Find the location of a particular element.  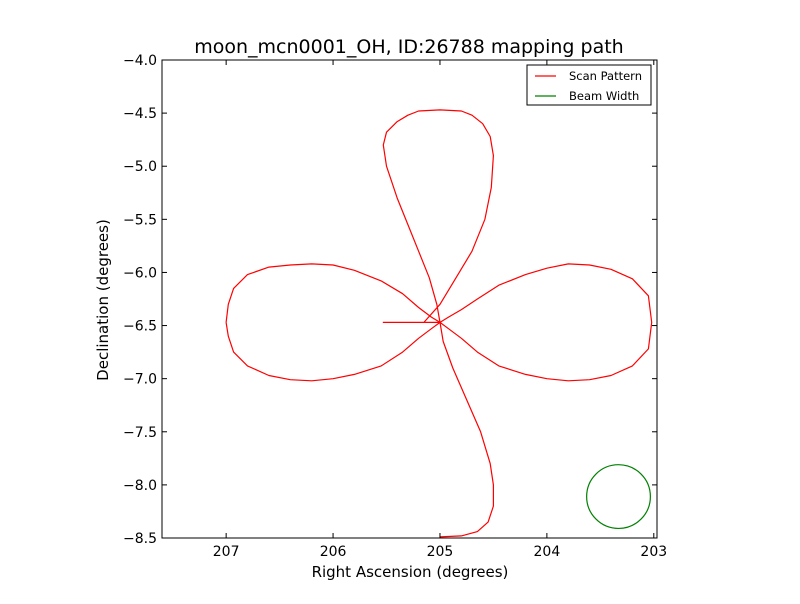

x-tick-label: 205 is located at coordinates (440, 552).